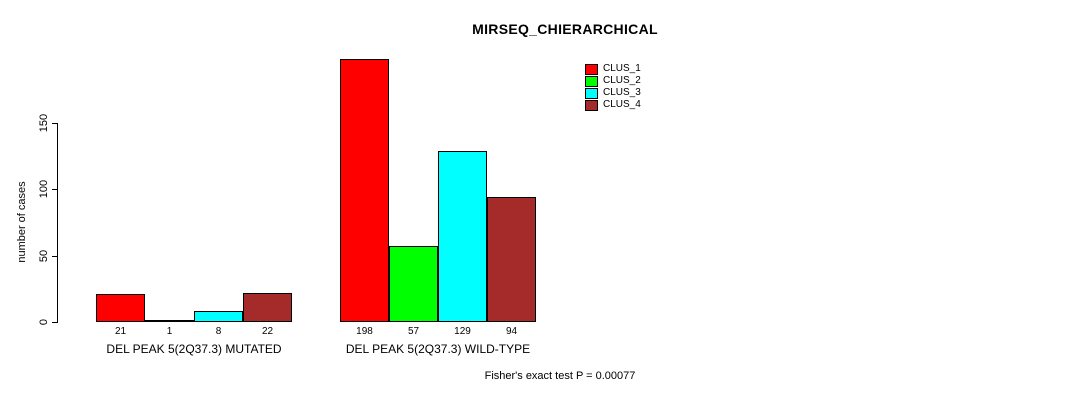 The image size is (1090, 400). I want to click on y-axis-line, so click(57, 223).